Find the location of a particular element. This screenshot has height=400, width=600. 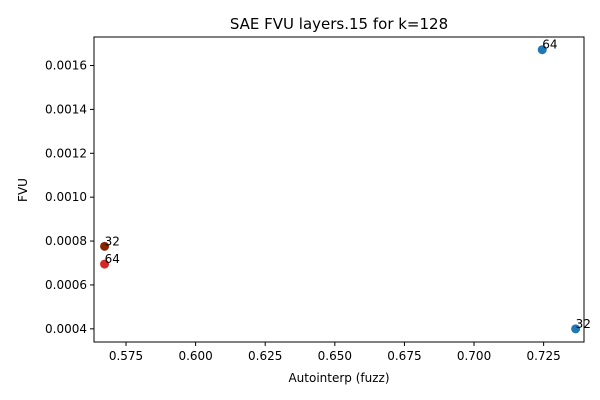

y-axis-label: FVU is located at coordinates (23, 190).